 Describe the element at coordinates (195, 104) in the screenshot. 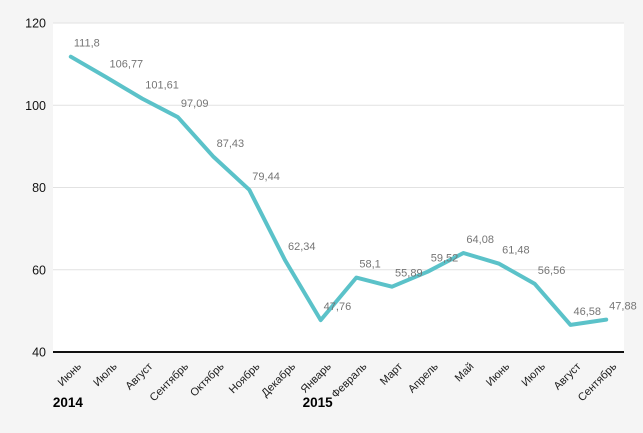

I see `value-label: 97,09` at that location.